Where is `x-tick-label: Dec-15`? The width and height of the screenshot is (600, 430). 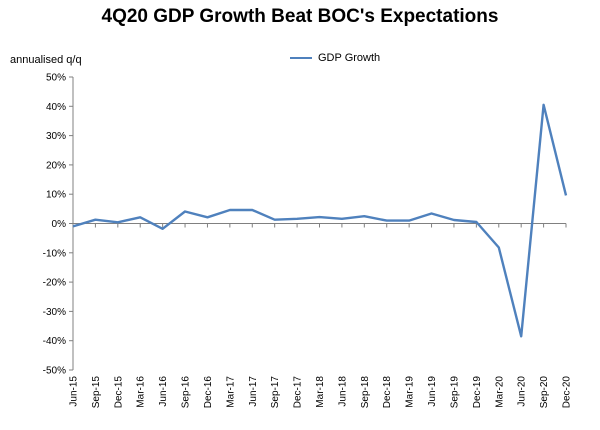
x-tick-label: Dec-15 is located at coordinates (118, 392).